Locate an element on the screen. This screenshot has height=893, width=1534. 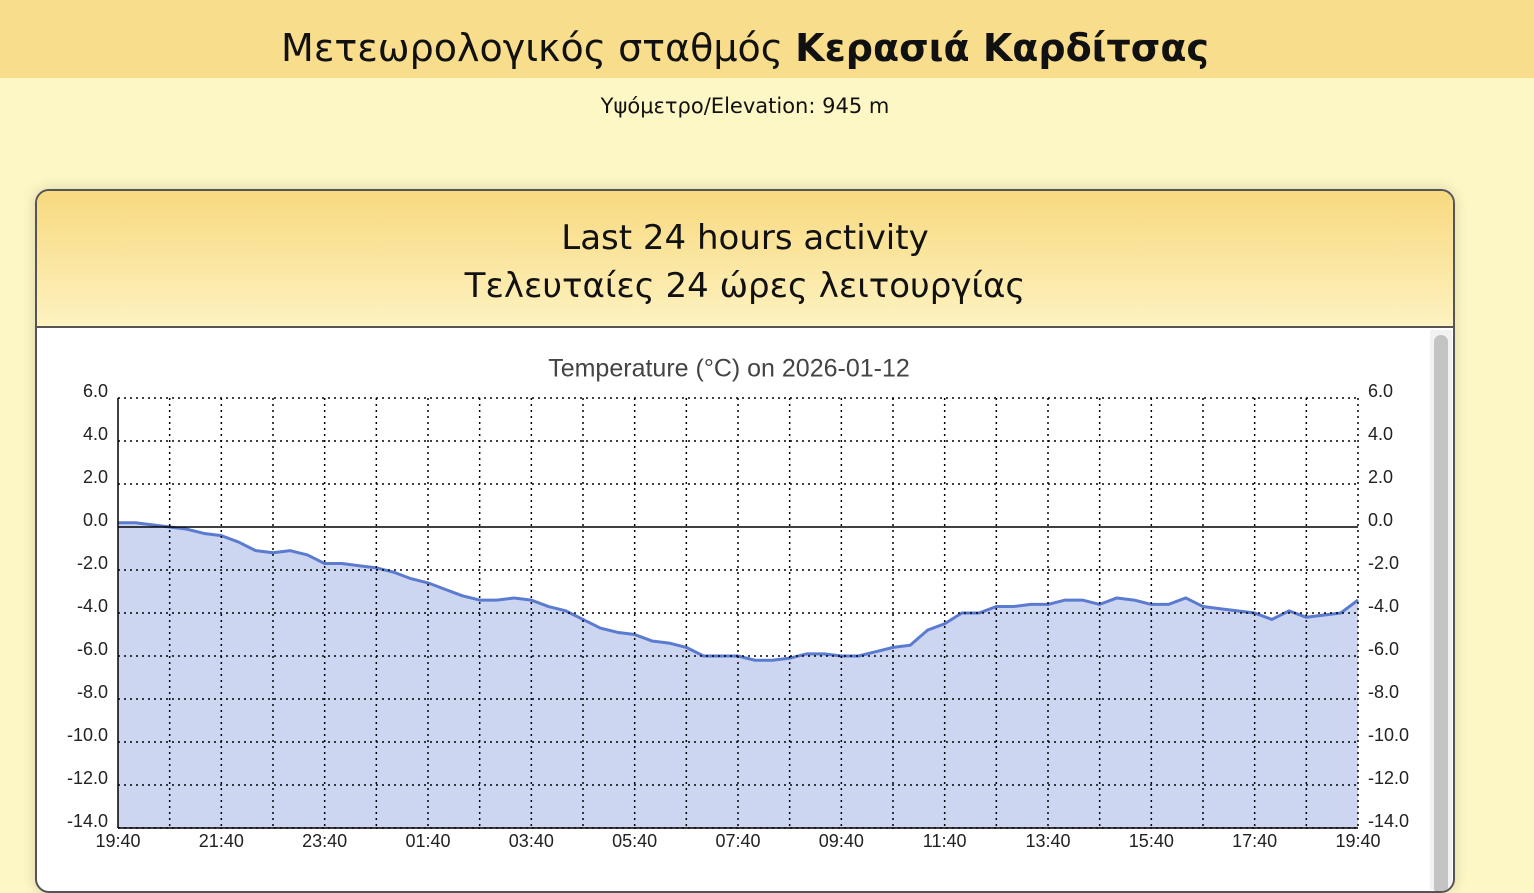
y2-tick-label: -6.0 is located at coordinates (1383, 649).